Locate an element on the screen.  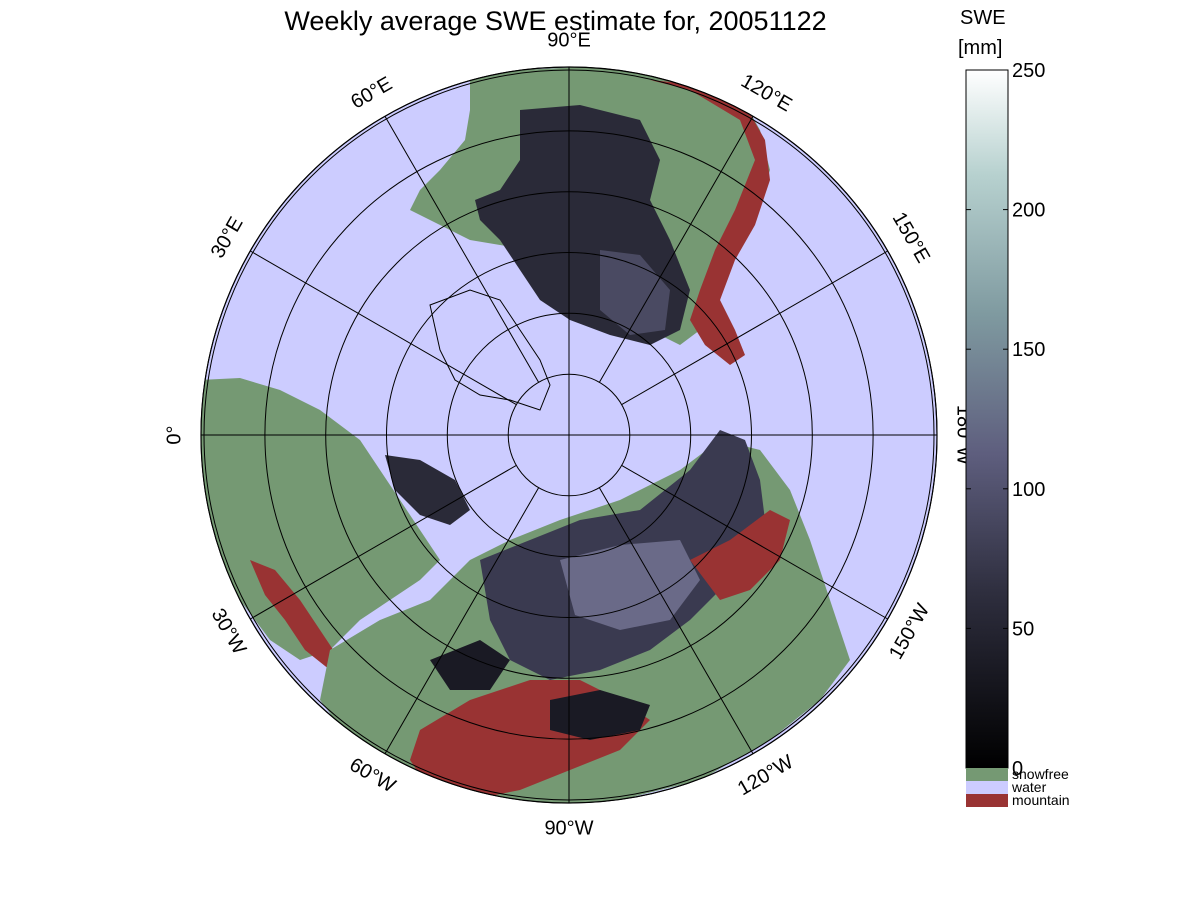
colorbar-category-label: snowfree is located at coordinates (1040, 774).